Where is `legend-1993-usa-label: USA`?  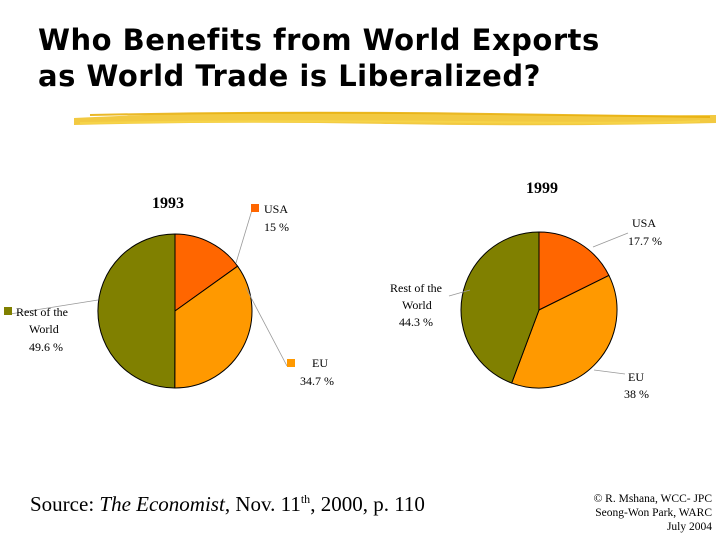 legend-1993-usa-label: USA is located at coordinates (276, 209).